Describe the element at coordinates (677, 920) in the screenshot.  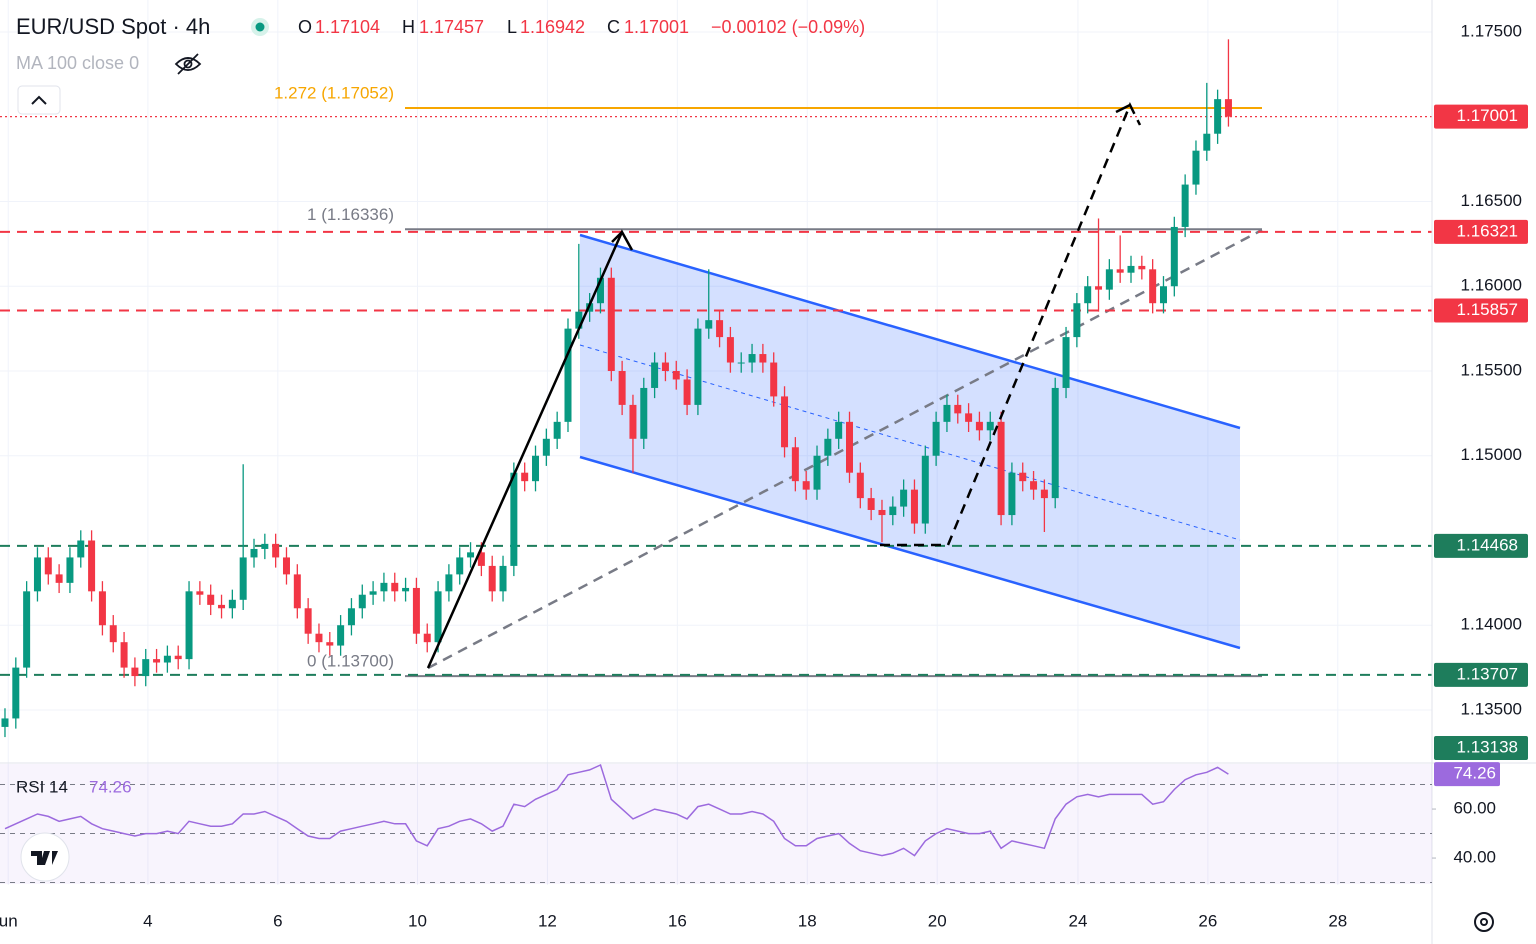
I see `x-tick-label: 16` at that location.